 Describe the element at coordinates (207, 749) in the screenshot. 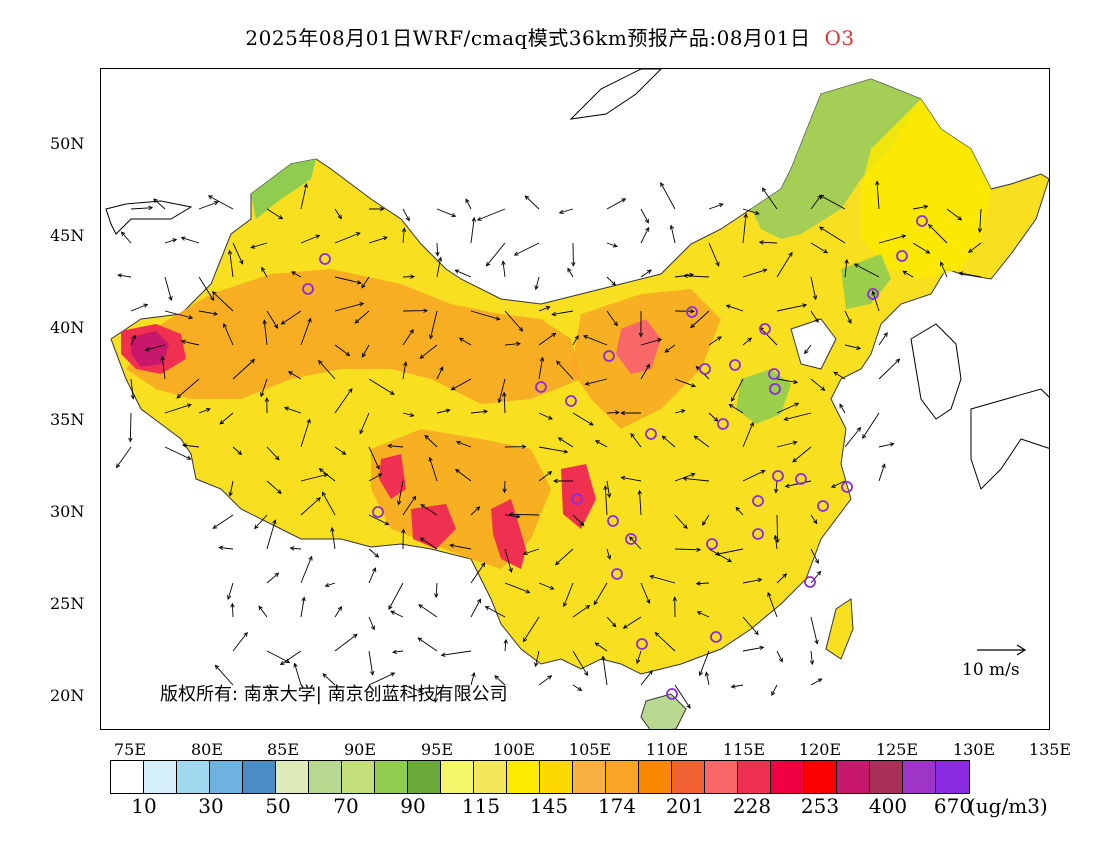

I see `lon-label-80e: 80E` at that location.